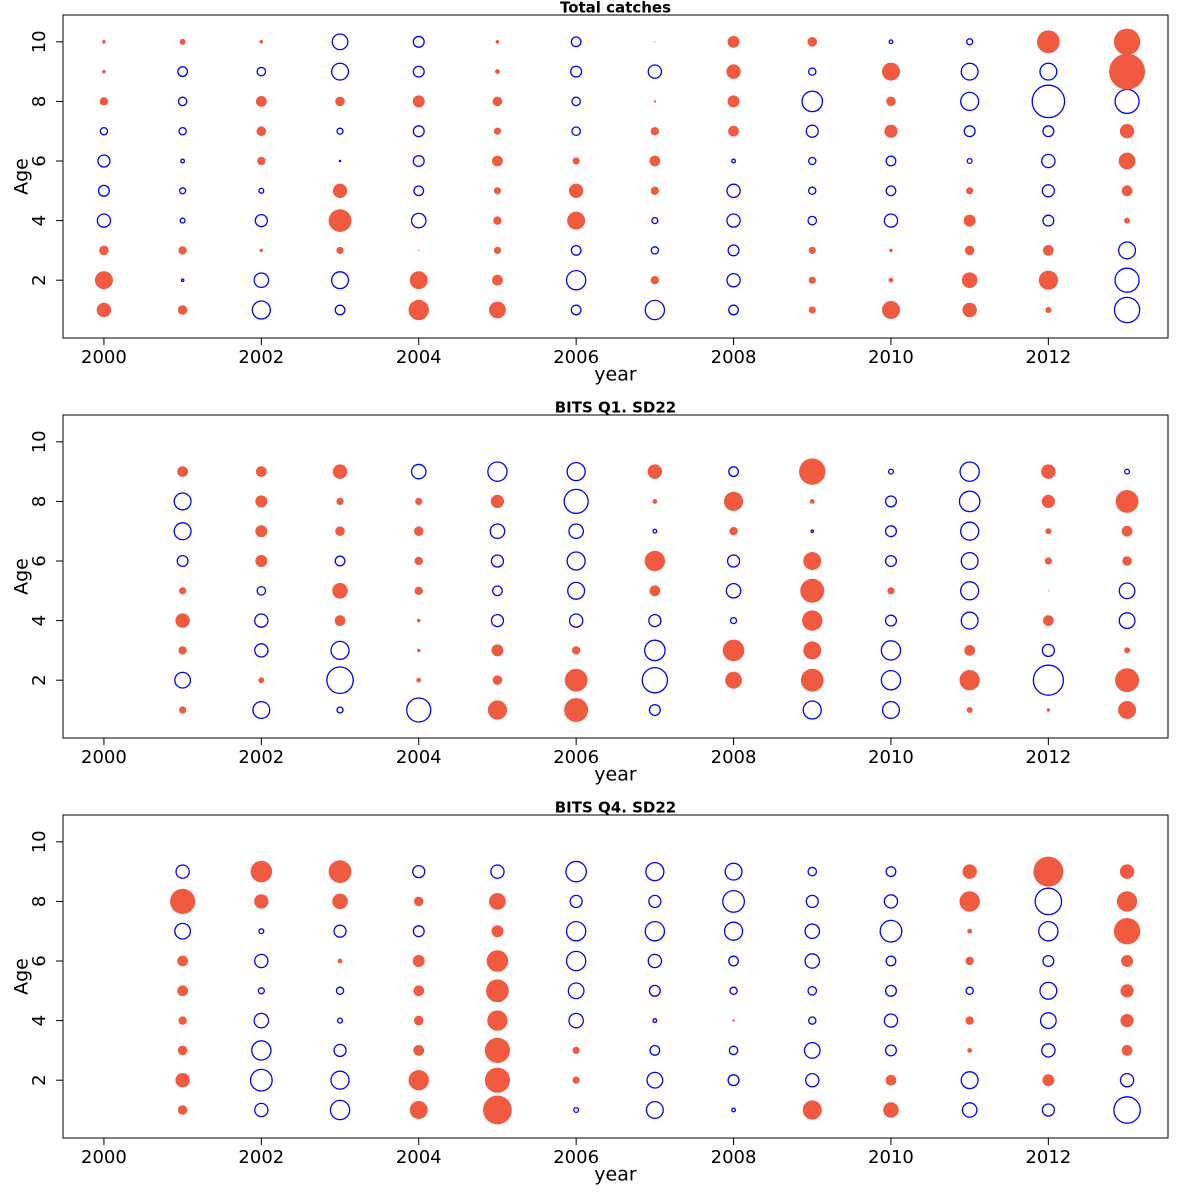  Describe the element at coordinates (615, 775) in the screenshot. I see `x-axis-label: year` at that location.